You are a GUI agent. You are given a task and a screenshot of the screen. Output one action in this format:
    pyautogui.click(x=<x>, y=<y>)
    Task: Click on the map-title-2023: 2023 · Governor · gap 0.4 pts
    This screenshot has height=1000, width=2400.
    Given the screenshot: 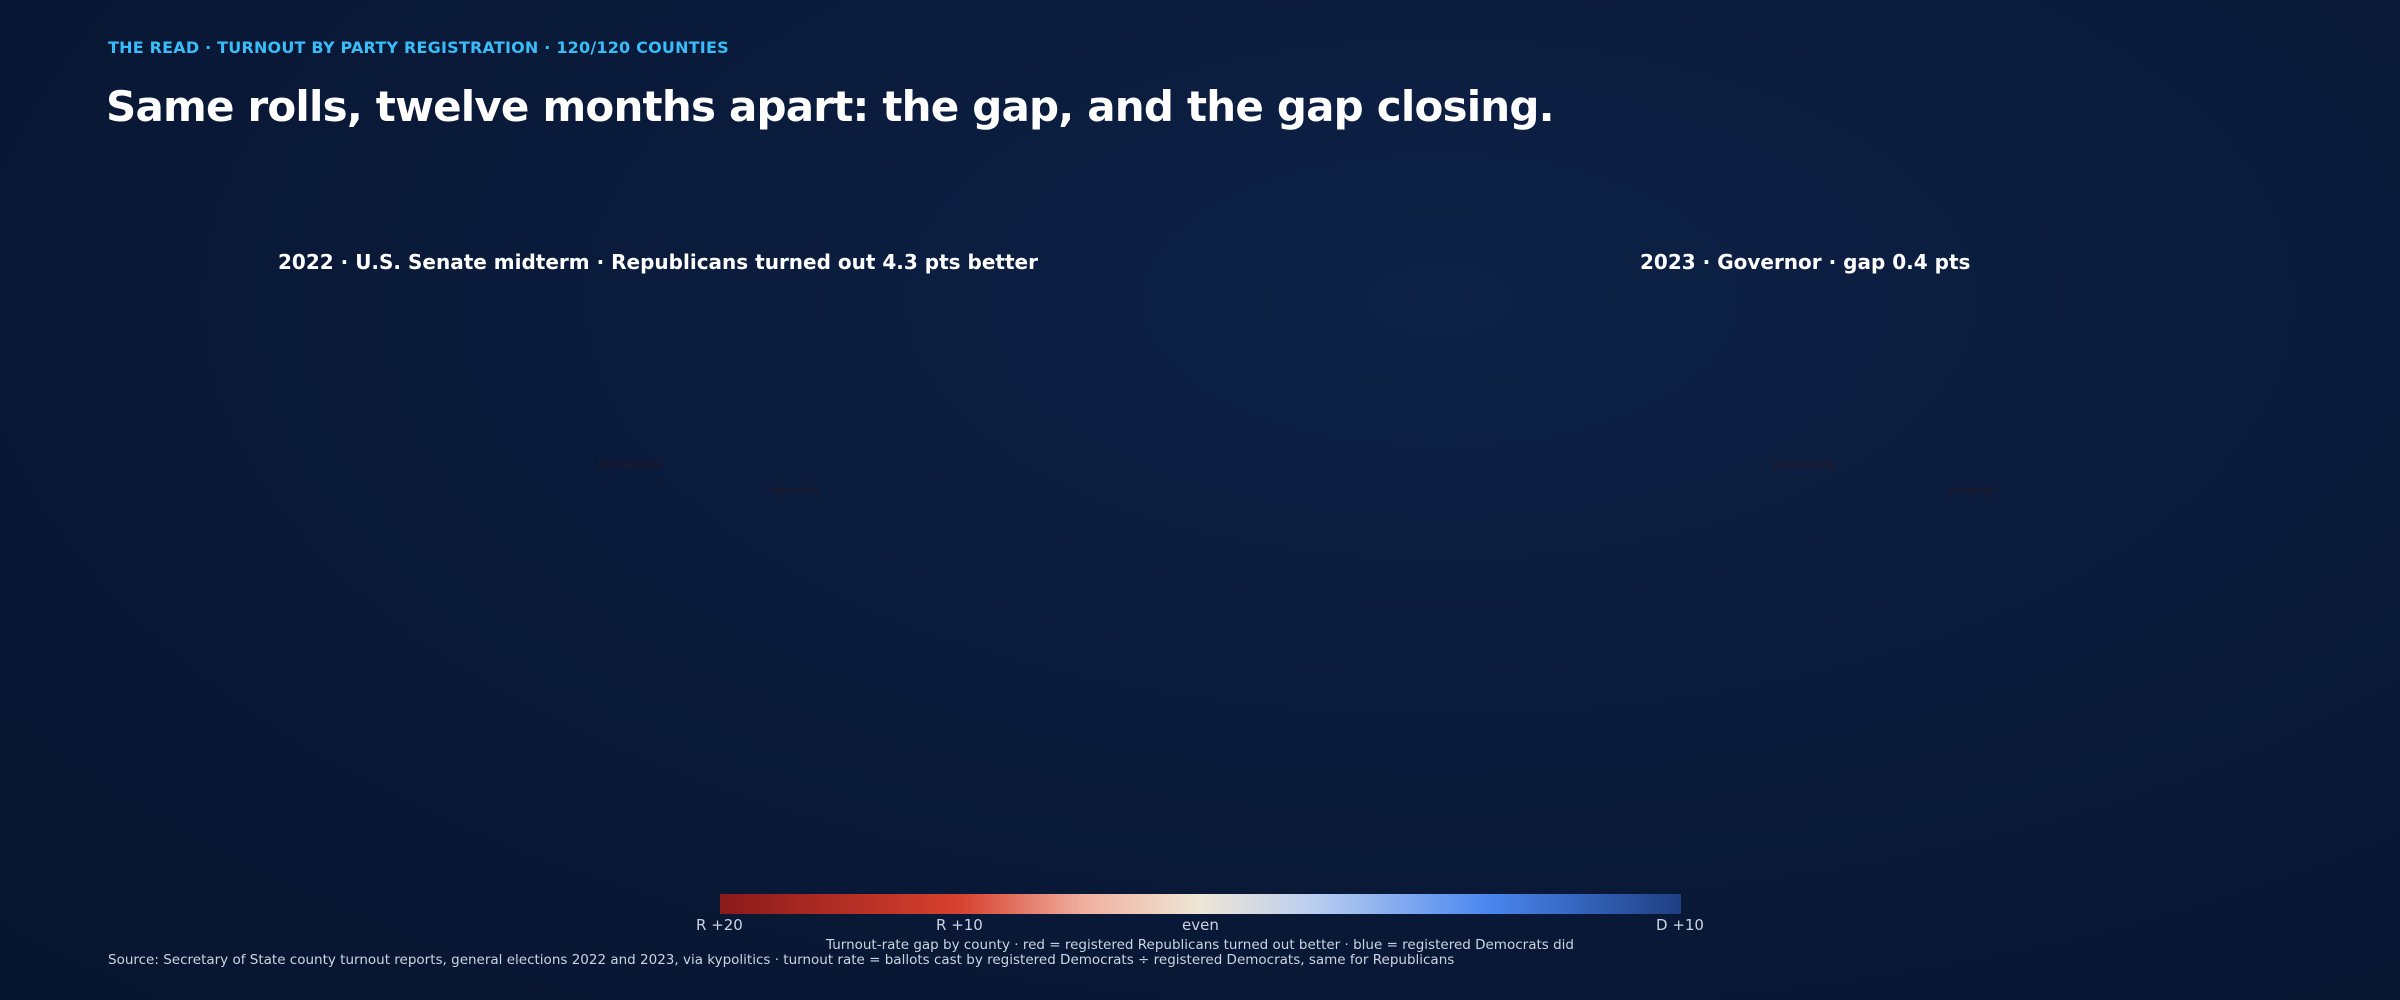 What is the action you would take?
    pyautogui.click(x=1805, y=262)
    